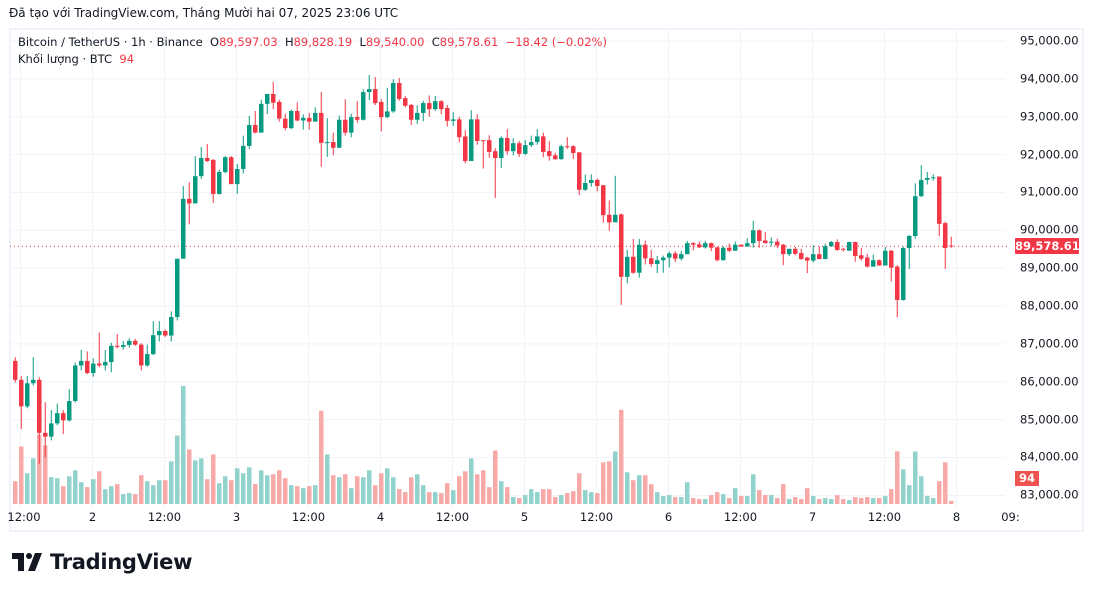 The width and height of the screenshot is (1094, 592). What do you see at coordinates (668, 517) in the screenshot?
I see `time-tick-label: 6` at bounding box center [668, 517].